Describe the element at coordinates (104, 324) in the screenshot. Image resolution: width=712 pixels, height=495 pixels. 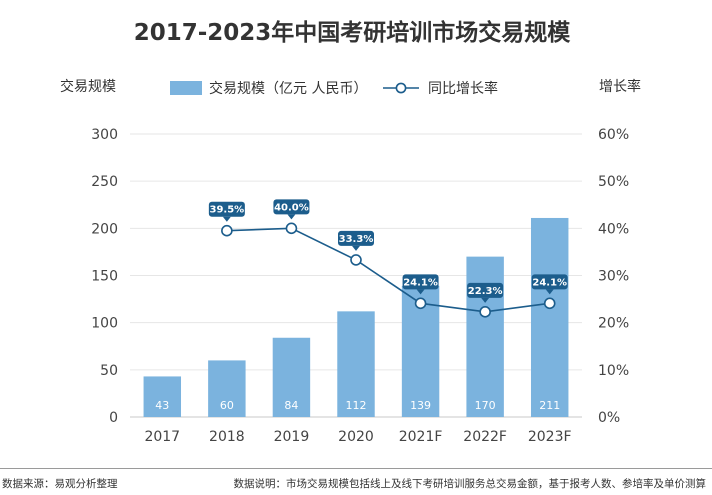
I see `left-tick-label: 100` at that location.